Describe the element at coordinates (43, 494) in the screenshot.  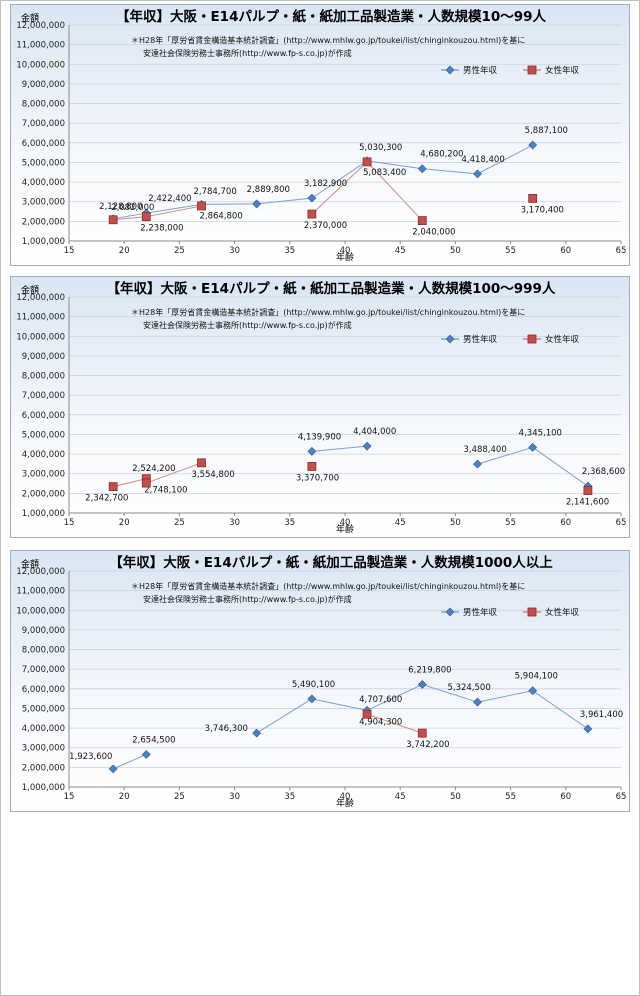
I see `y-tick-label: 2,000,000` at that location.